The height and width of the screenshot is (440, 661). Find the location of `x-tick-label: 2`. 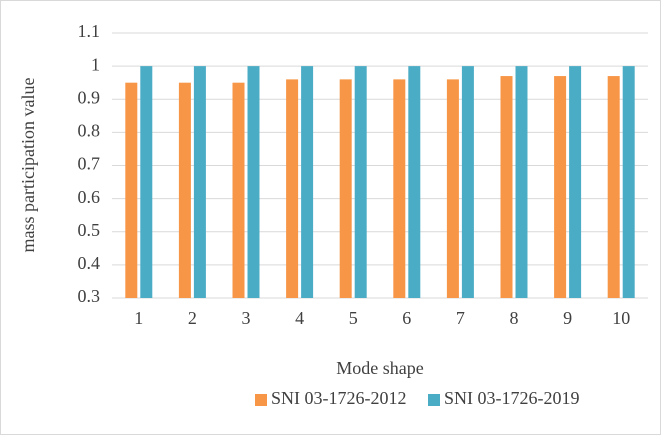

x-tick-label: 2 is located at coordinates (192, 318).